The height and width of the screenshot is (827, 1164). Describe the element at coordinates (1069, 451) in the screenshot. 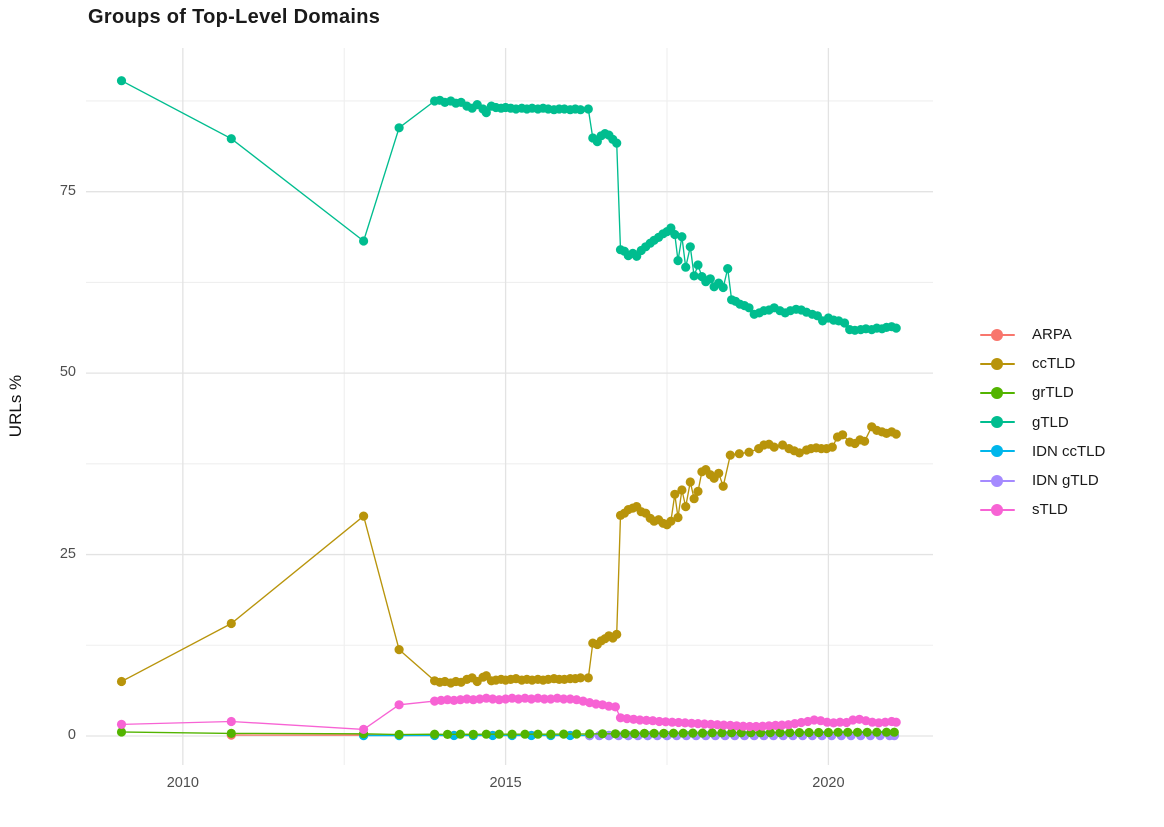

I see `legend-label: IDN ccTLD` at that location.